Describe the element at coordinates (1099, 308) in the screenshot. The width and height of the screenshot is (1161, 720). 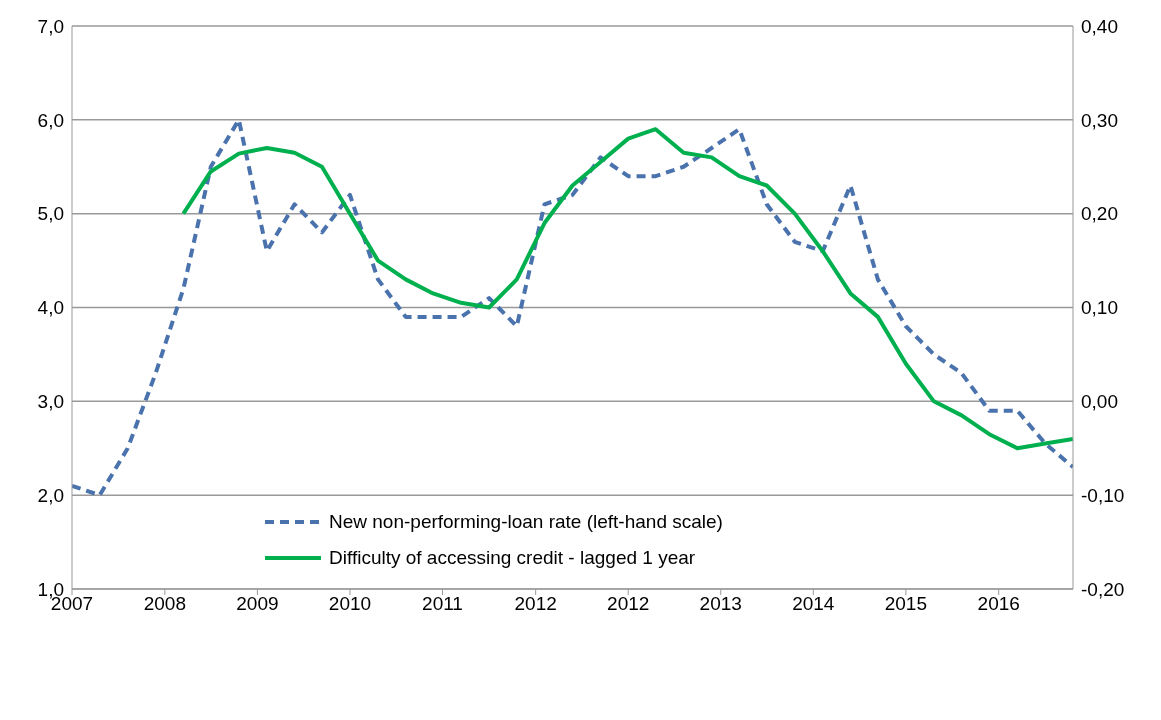
I see `y2-tick-label: 0,10` at that location.